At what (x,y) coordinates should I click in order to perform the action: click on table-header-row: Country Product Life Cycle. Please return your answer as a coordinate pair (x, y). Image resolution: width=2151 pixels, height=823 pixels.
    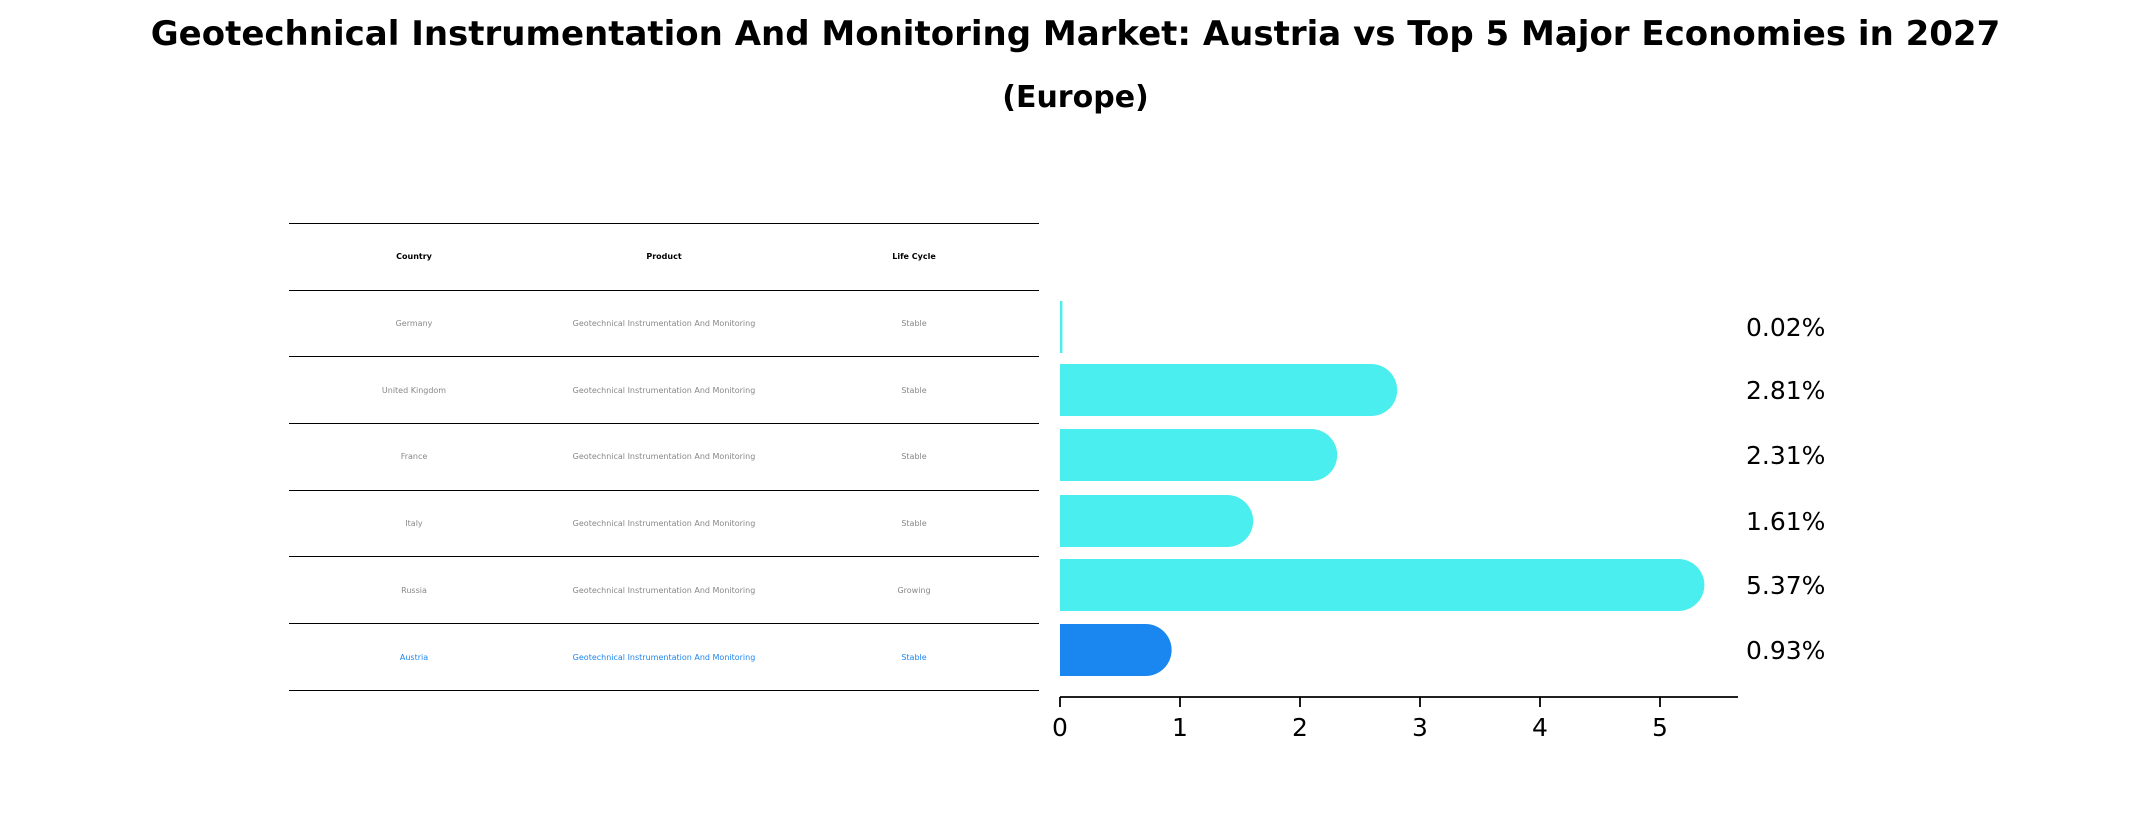
    Looking at the image, I should click on (664, 256).